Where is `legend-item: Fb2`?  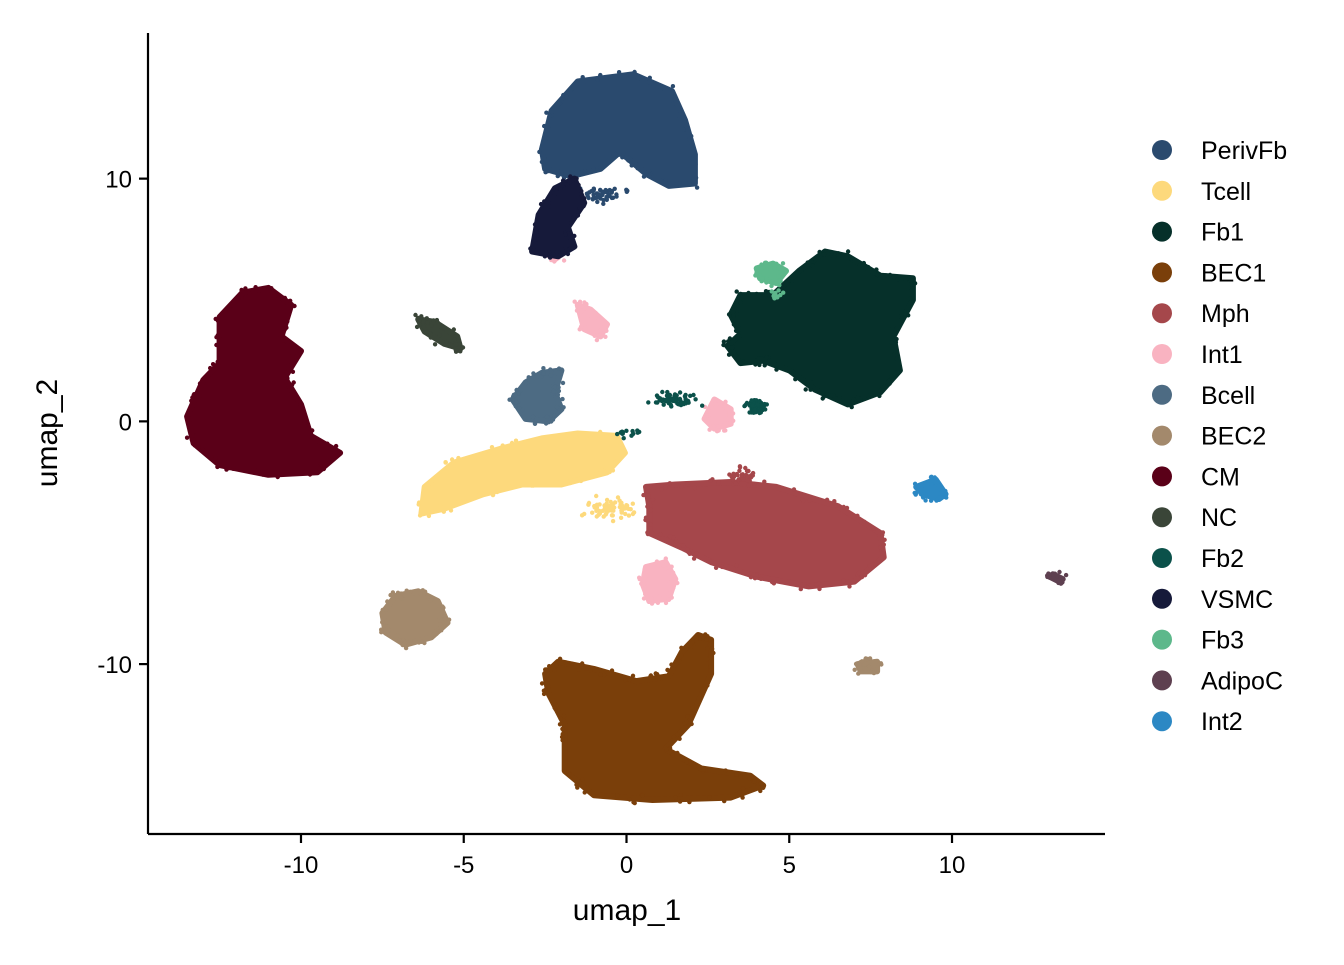 legend-item: Fb2 is located at coordinates (1198, 559).